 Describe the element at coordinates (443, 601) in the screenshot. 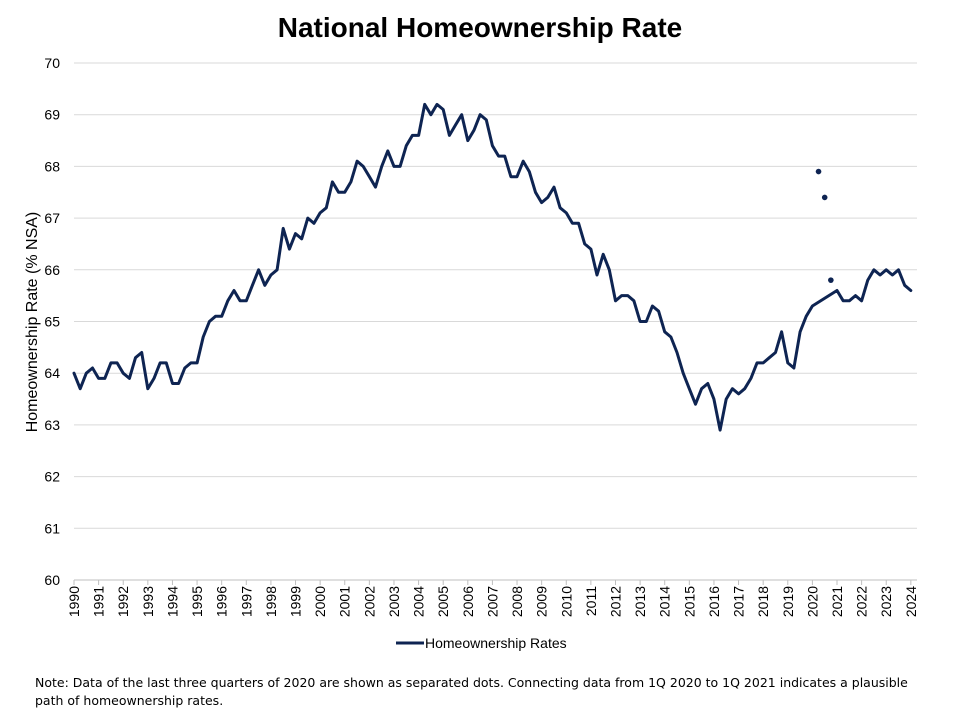

I see `x-tick-label: 2005` at that location.